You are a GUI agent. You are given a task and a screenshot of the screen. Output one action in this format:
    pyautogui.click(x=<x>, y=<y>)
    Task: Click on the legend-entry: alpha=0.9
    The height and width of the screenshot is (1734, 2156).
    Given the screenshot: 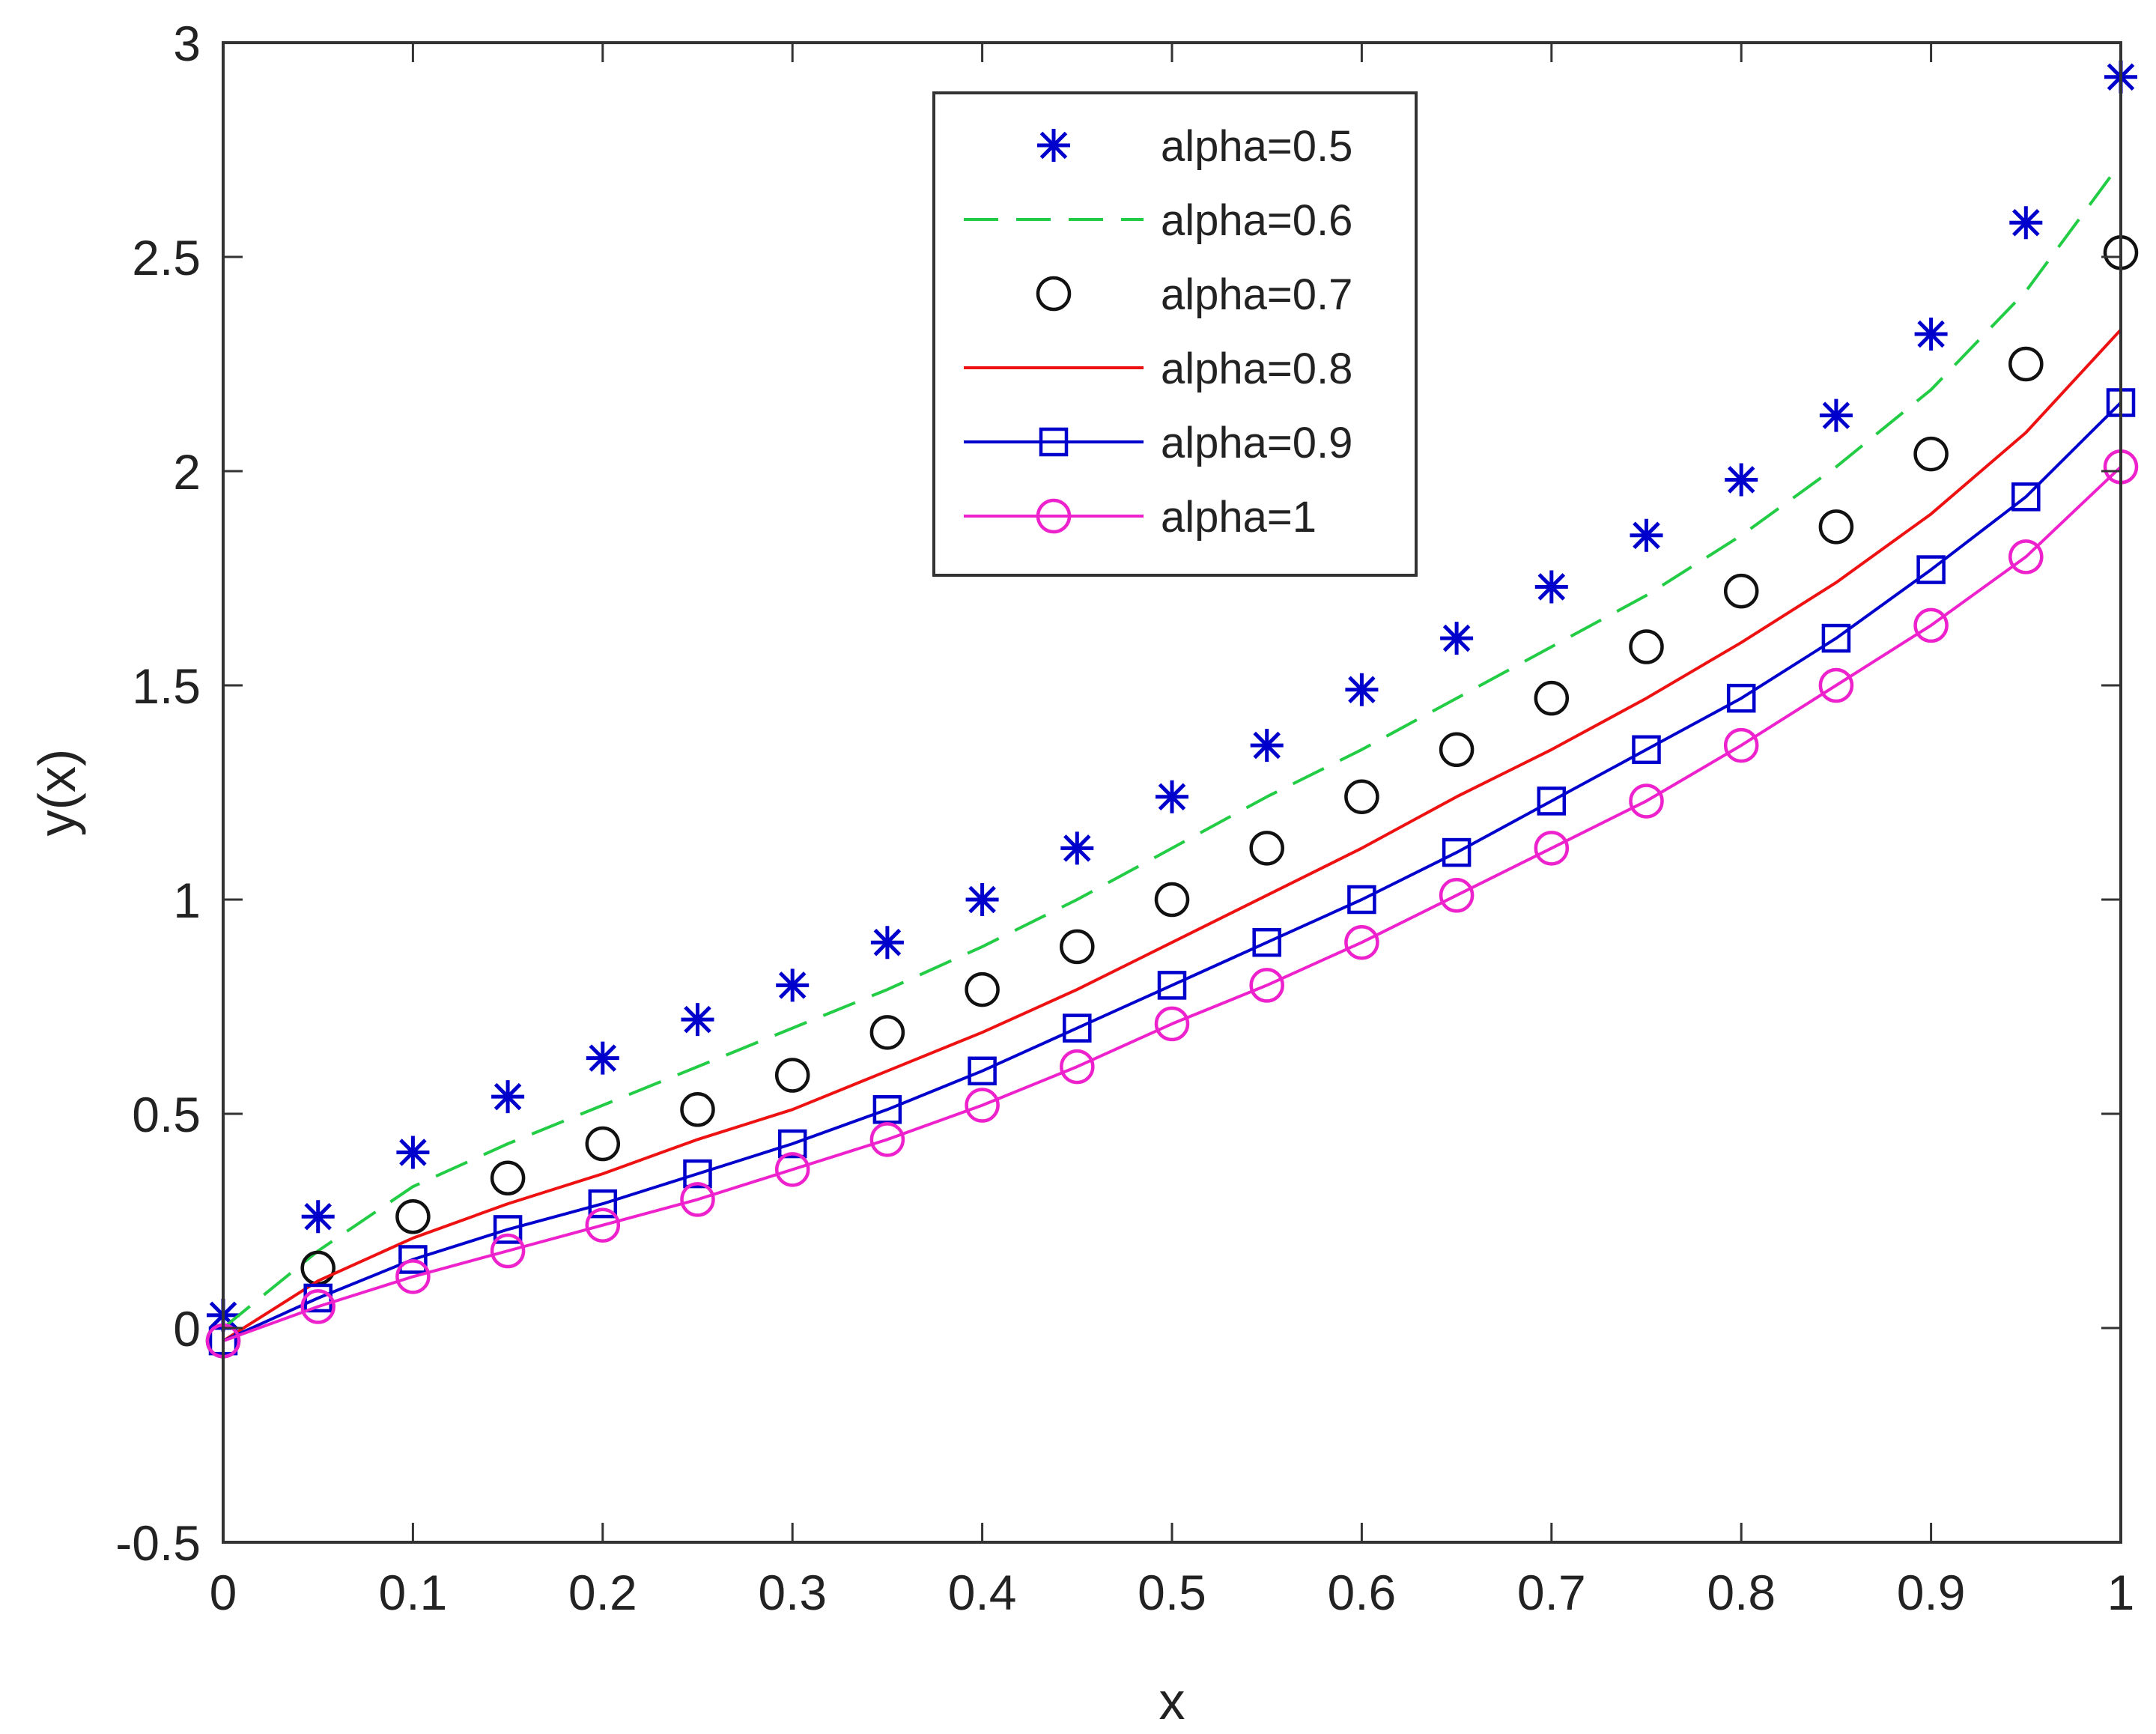 What is the action you would take?
    pyautogui.click(x=1158, y=443)
    